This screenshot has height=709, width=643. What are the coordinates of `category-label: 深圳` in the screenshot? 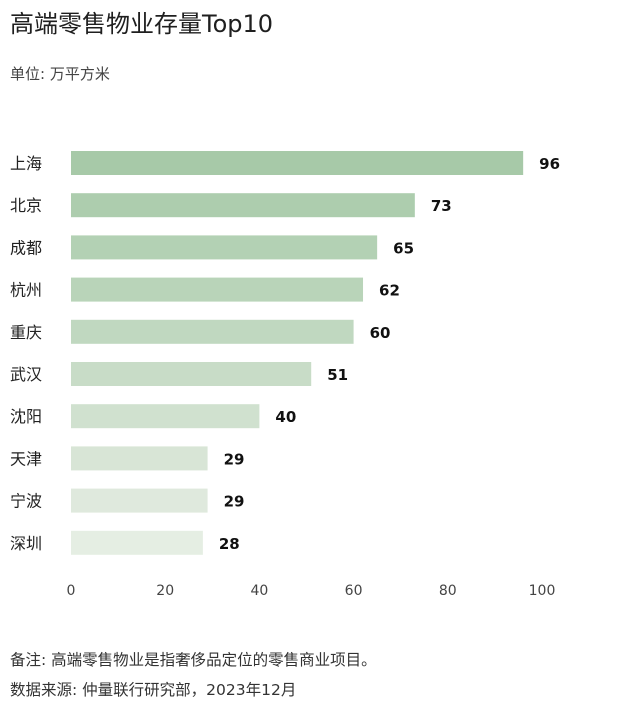 It's located at (26, 543).